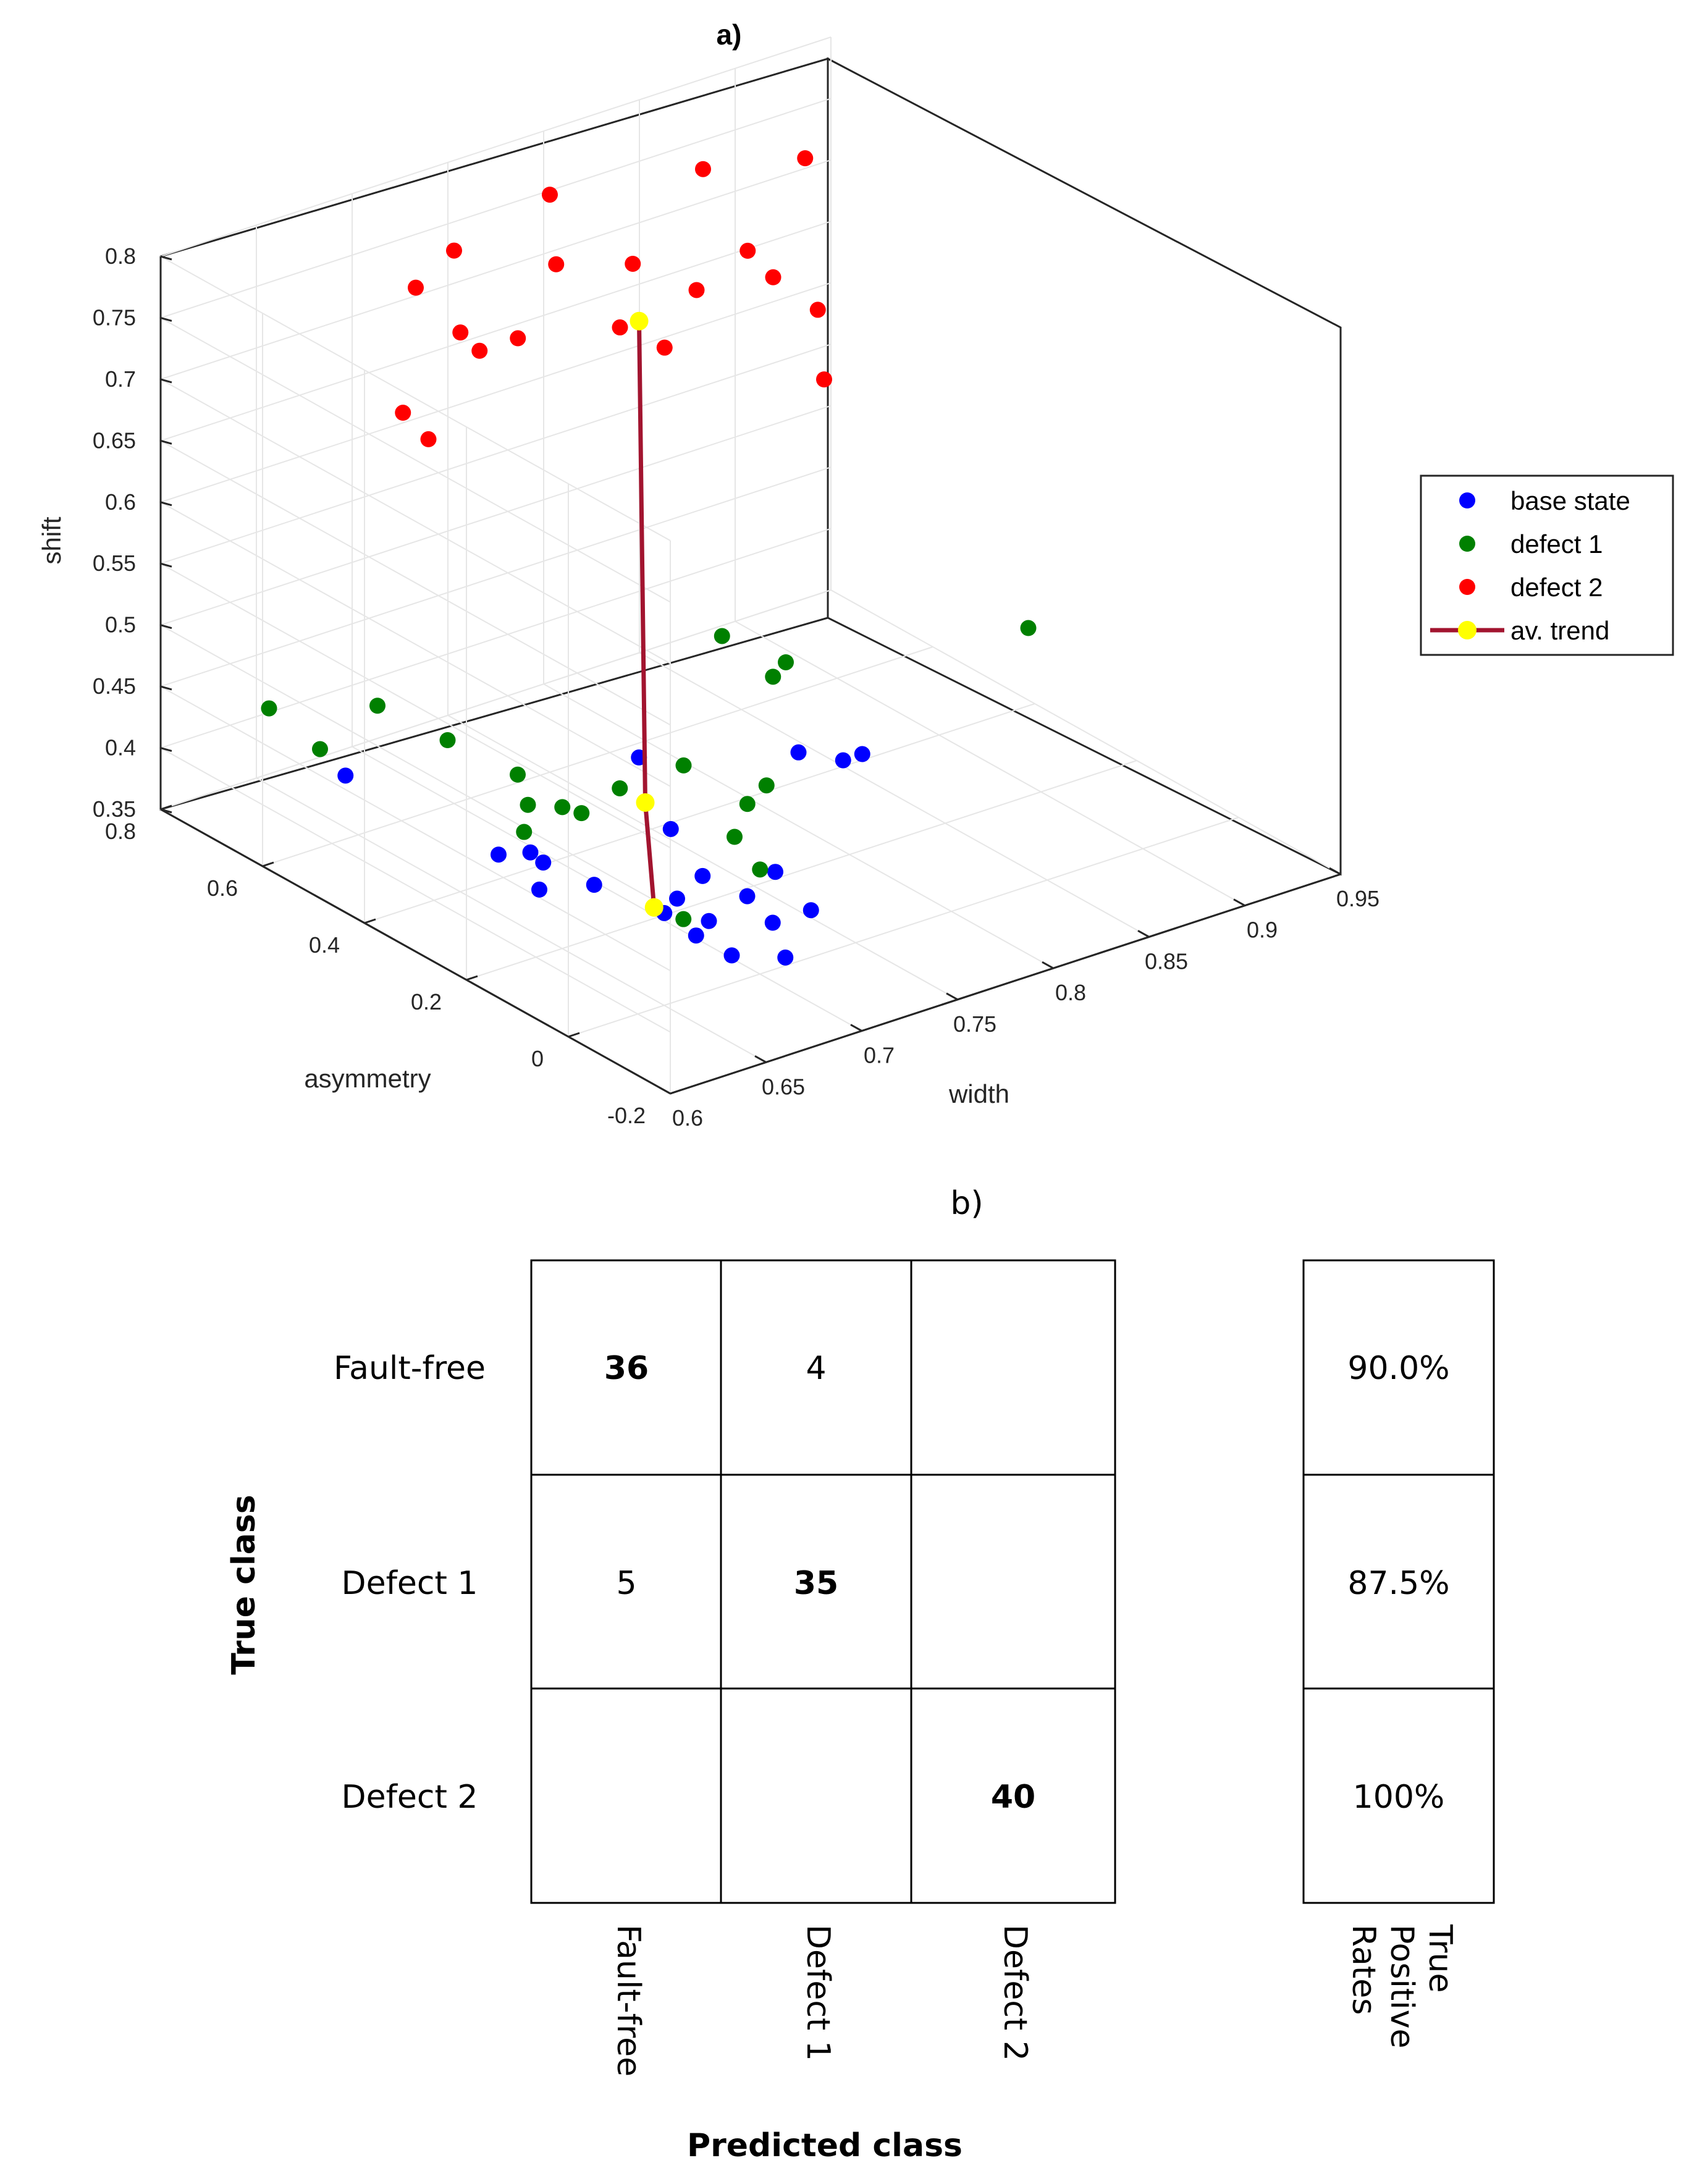  I want to click on rate-fault-free: 90.0%, so click(1398, 1368).